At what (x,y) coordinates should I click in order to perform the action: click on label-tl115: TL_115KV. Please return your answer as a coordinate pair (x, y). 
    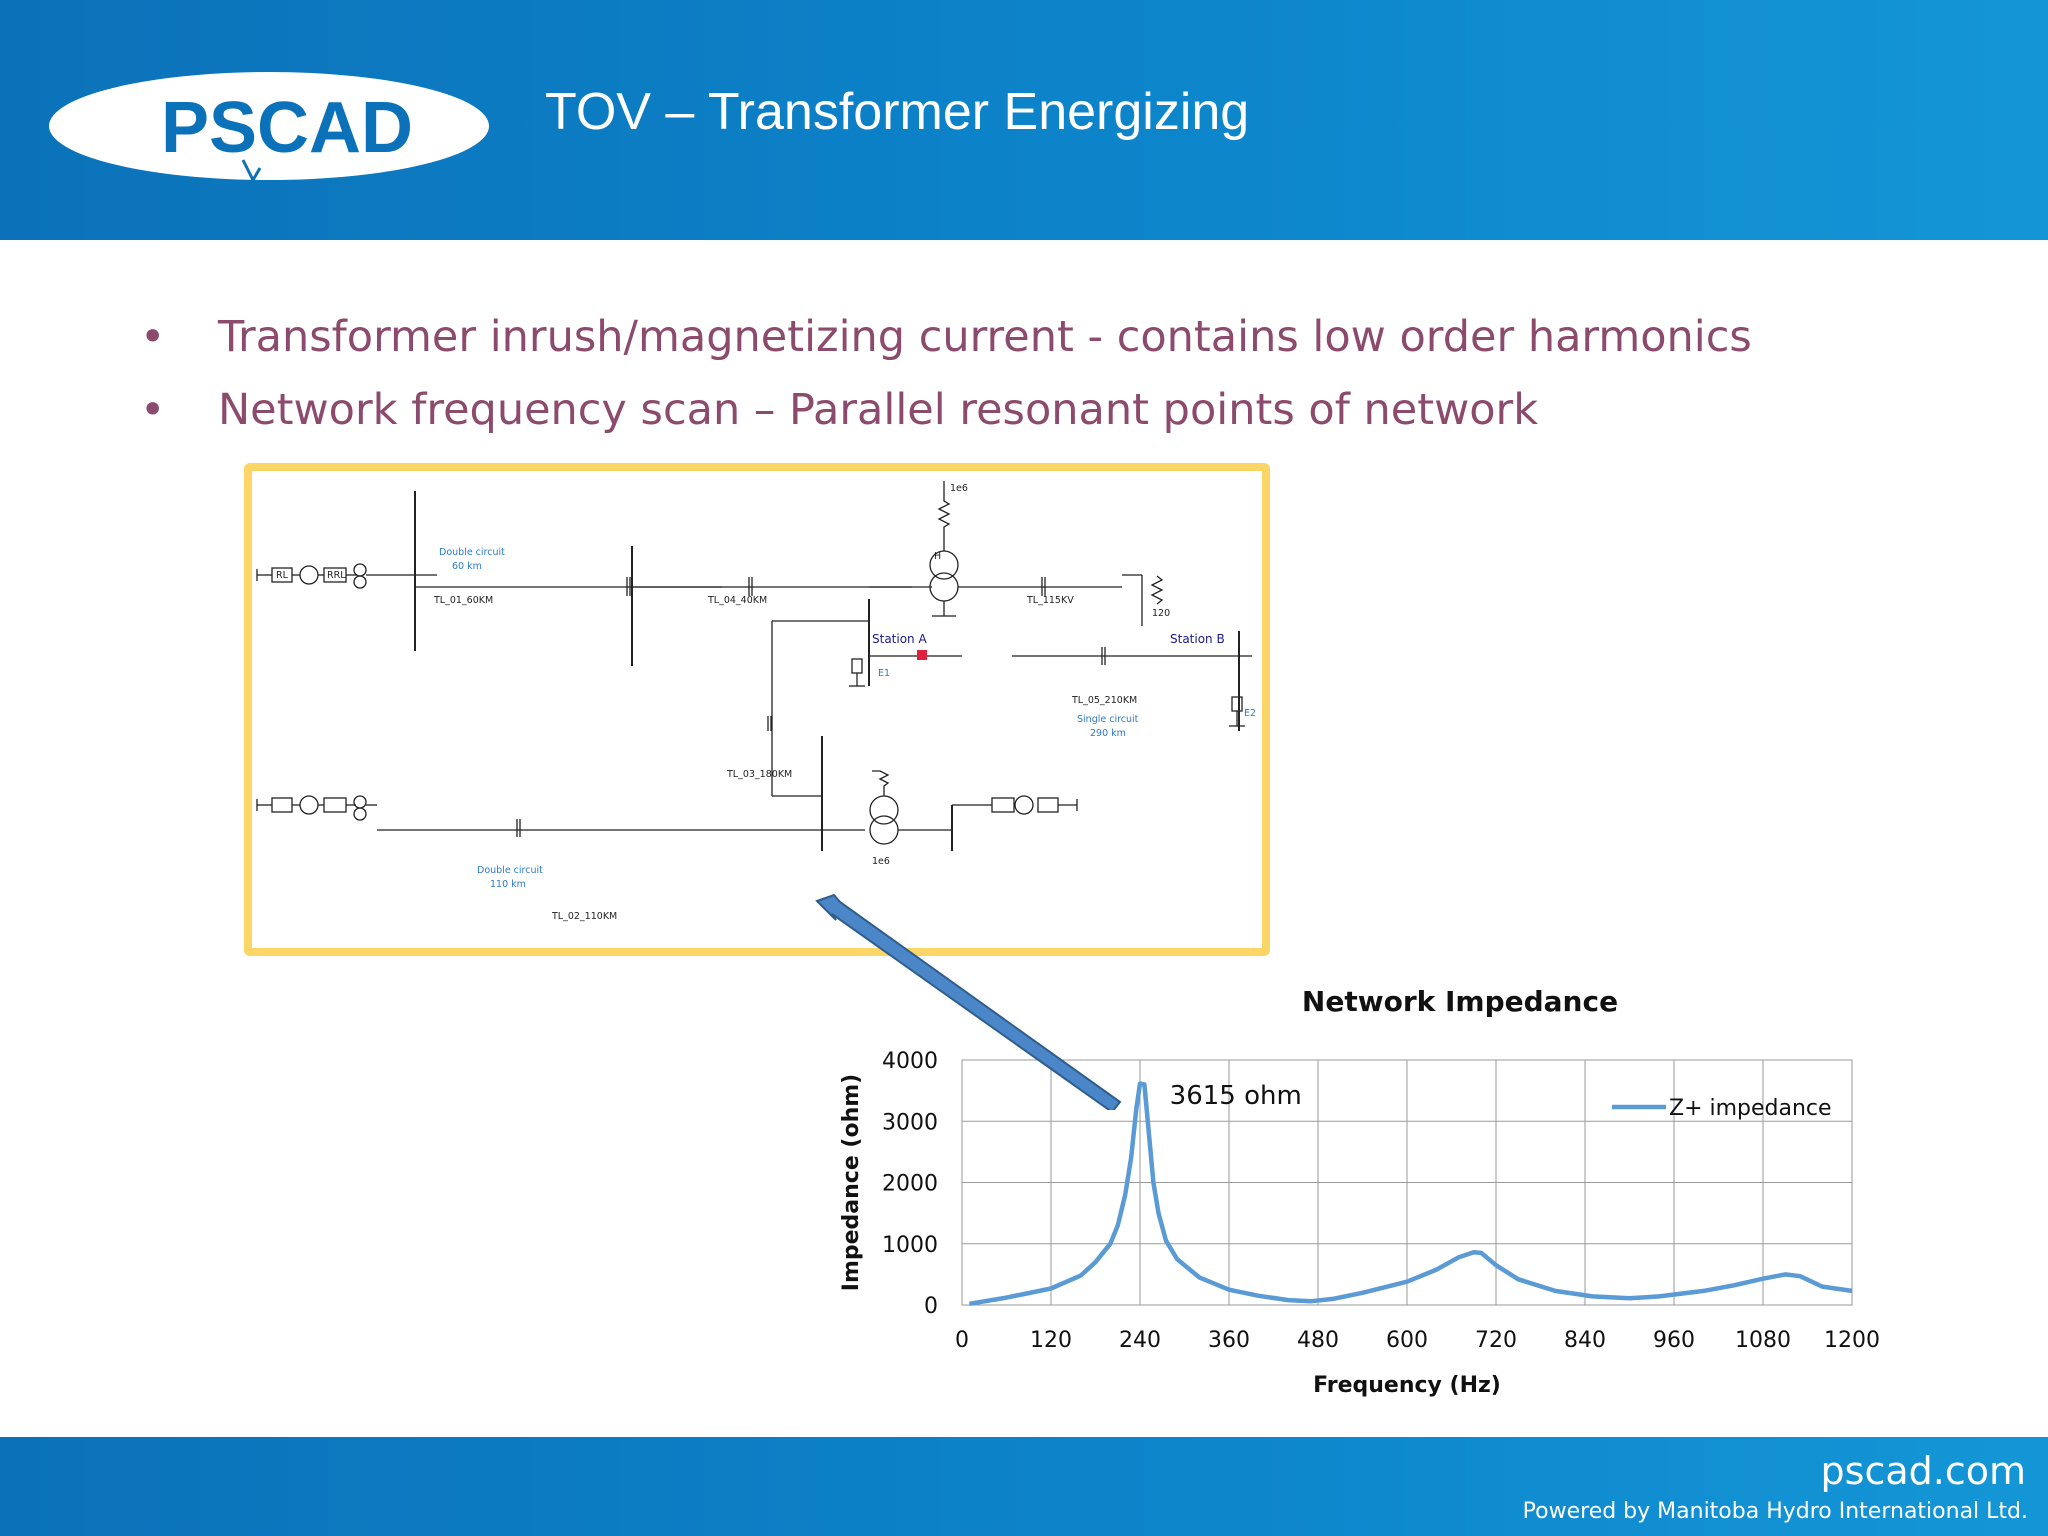
    Looking at the image, I should click on (1050, 600).